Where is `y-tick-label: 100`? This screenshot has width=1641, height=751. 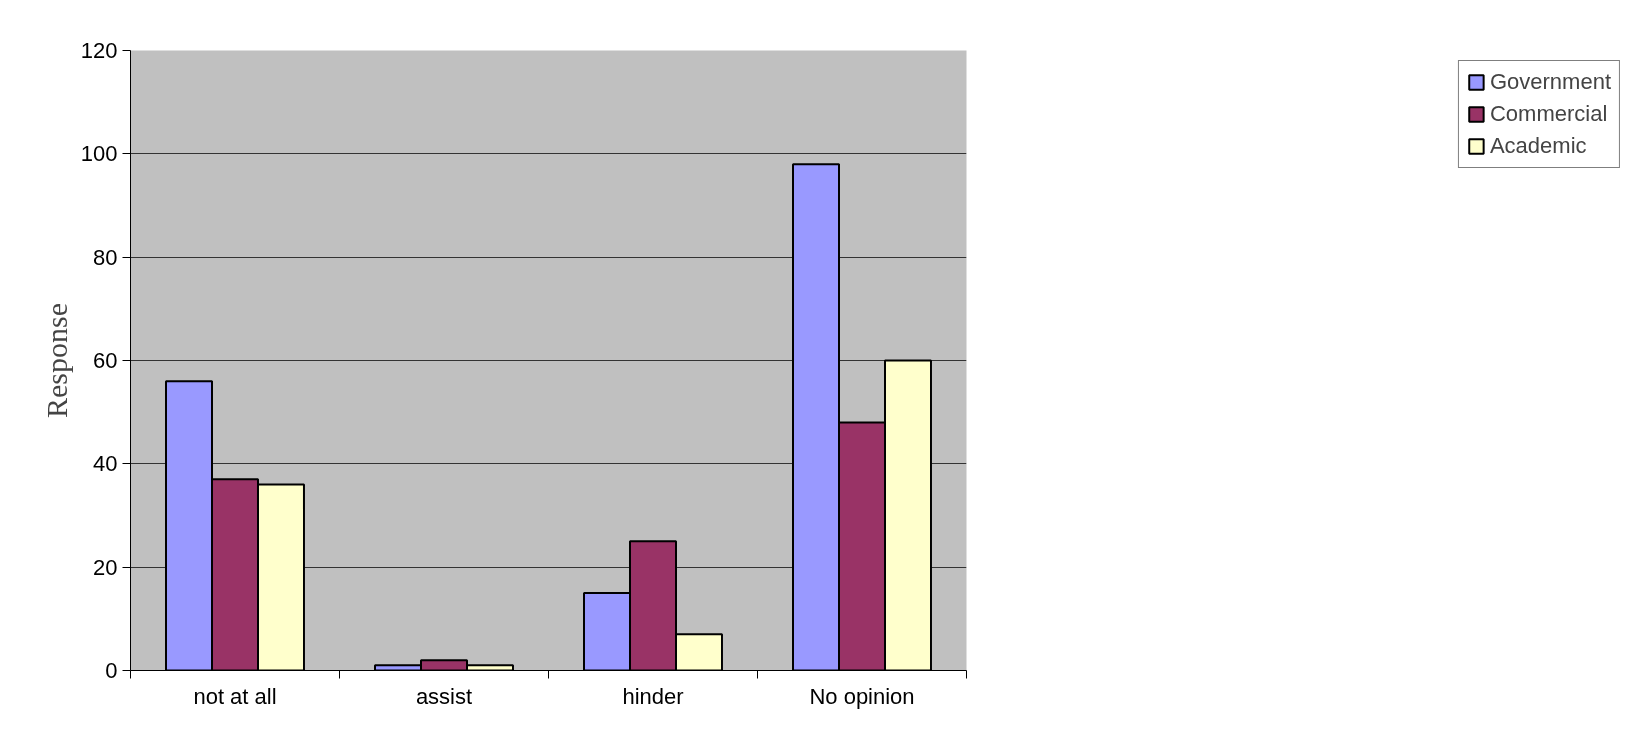 y-tick-label: 100 is located at coordinates (99, 154).